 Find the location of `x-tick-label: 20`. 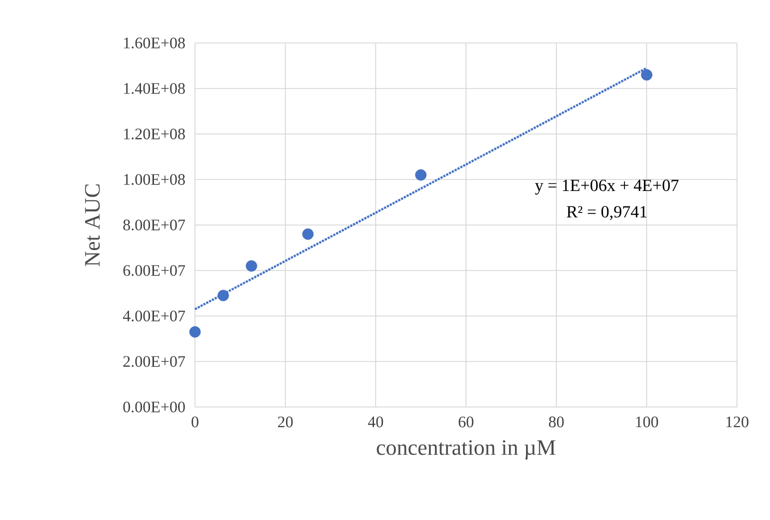

x-tick-label: 20 is located at coordinates (285, 422).